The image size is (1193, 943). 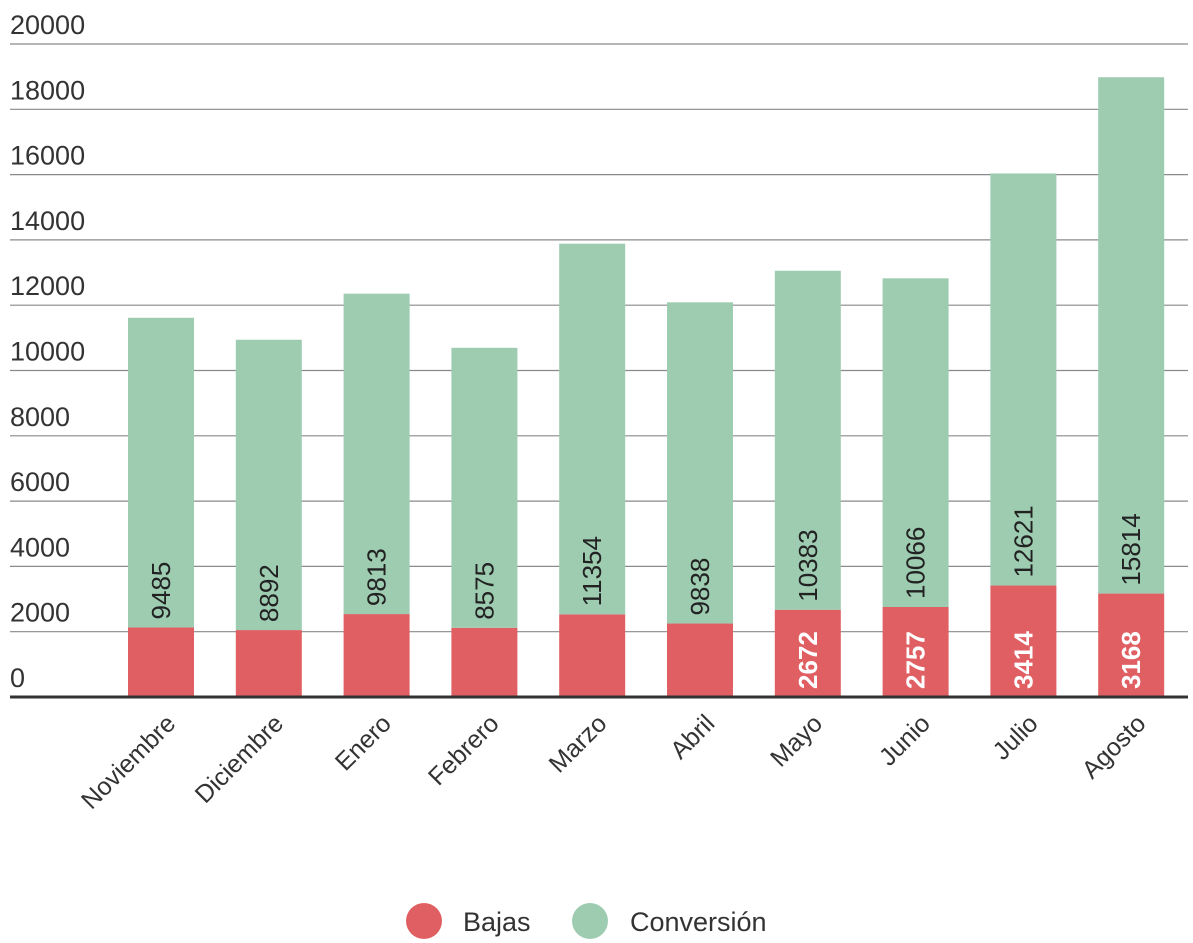 What do you see at coordinates (808, 565) in the screenshot?
I see `data-label-conversion: 10383` at bounding box center [808, 565].